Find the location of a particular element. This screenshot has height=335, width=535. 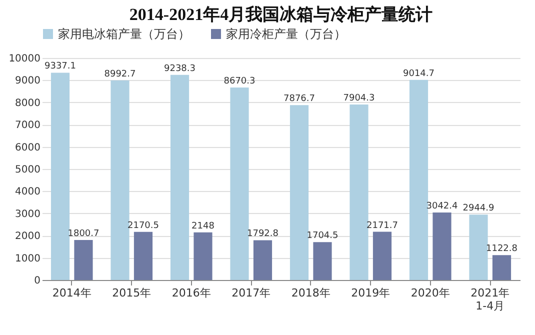

data-label: 1704.5 is located at coordinates (322, 236).